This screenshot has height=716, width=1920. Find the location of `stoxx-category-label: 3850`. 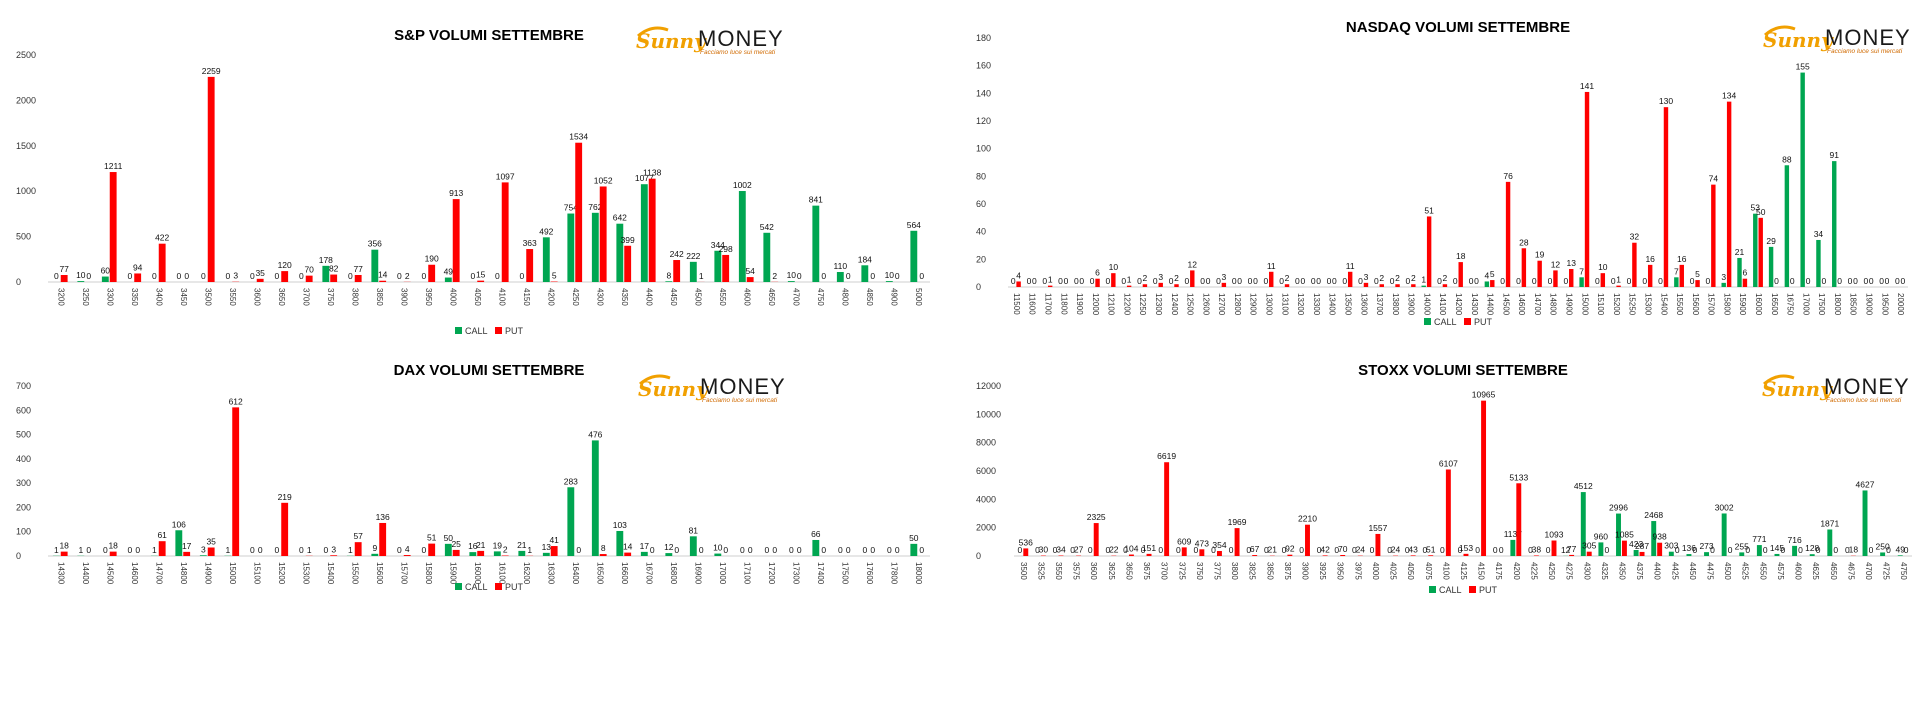

stoxx-category-label: 3850 is located at coordinates (1269, 571).